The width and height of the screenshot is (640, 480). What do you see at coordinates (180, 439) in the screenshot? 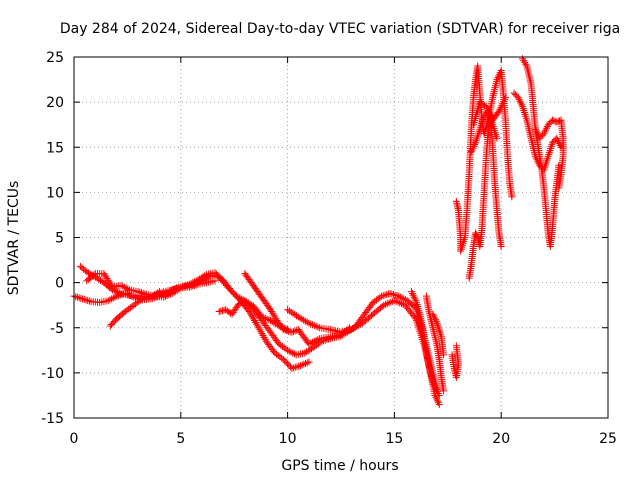
I see `x-tick-label: 5` at bounding box center [180, 439].